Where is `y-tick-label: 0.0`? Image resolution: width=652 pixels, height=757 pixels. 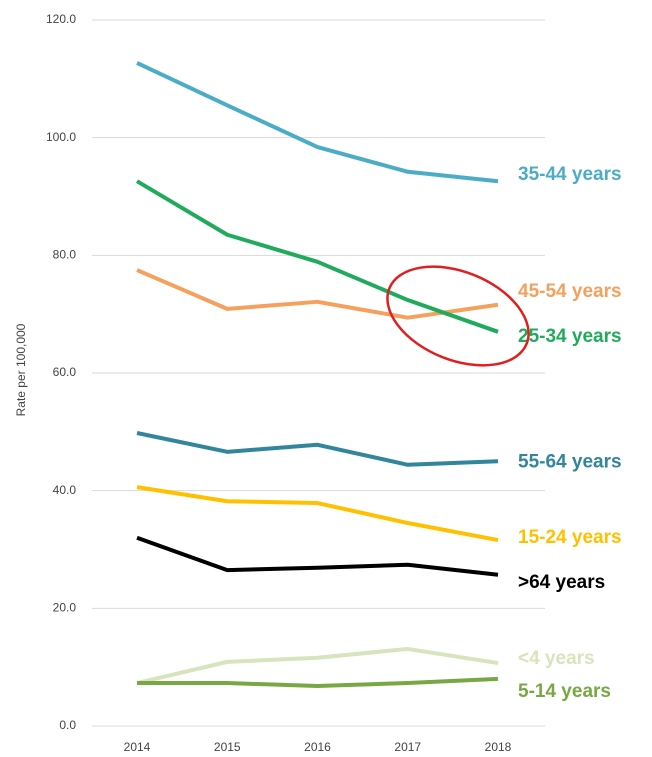 y-tick-label: 0.0 is located at coordinates (67, 725).